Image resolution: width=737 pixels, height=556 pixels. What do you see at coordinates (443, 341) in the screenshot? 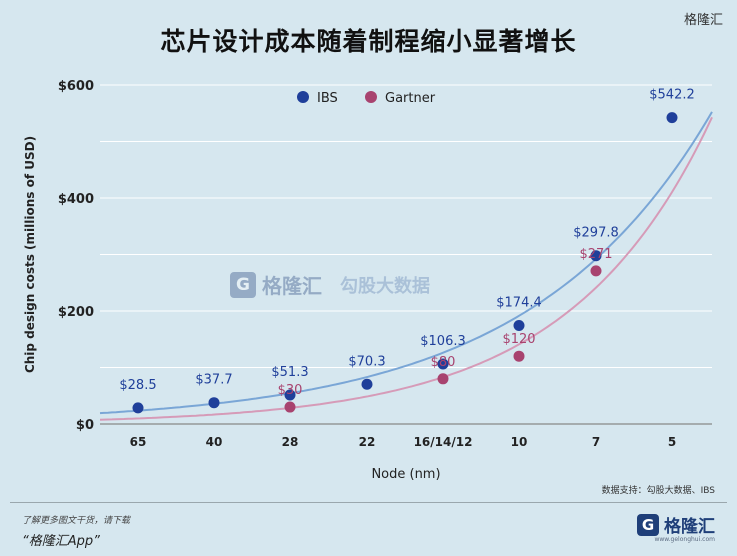
I see `ibs-data-label: $106.3` at bounding box center [443, 341].